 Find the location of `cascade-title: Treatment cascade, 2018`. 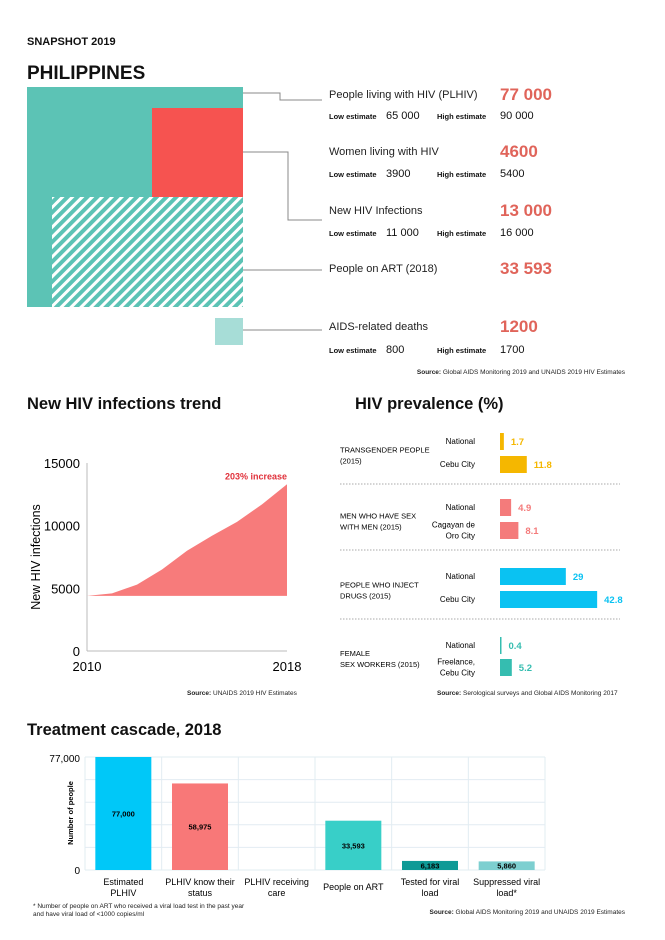

cascade-title: Treatment cascade, 2018 is located at coordinates (124, 730).